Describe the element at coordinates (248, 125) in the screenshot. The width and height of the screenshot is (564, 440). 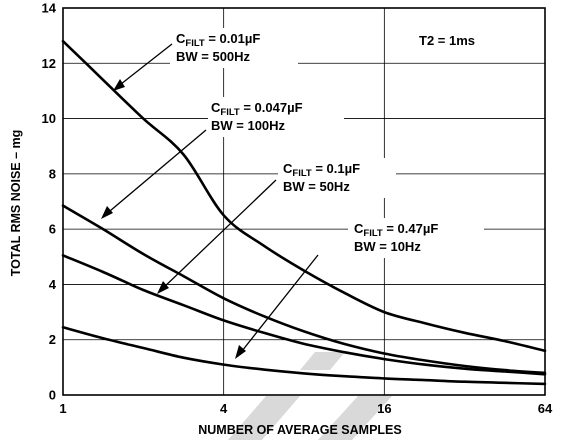
I see `series-1-bw: BW = 100Hz` at that location.